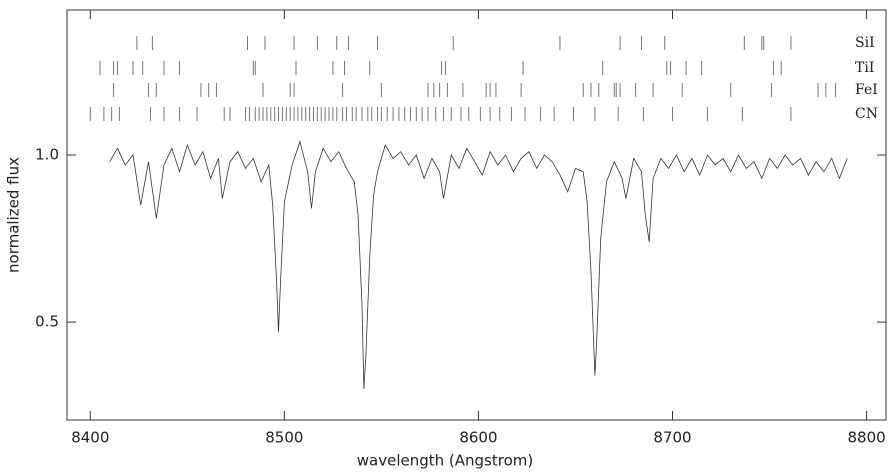 This screenshot has width=895, height=474. Describe the element at coordinates (47, 322) in the screenshot. I see `y-tick-label: 0.5` at that location.